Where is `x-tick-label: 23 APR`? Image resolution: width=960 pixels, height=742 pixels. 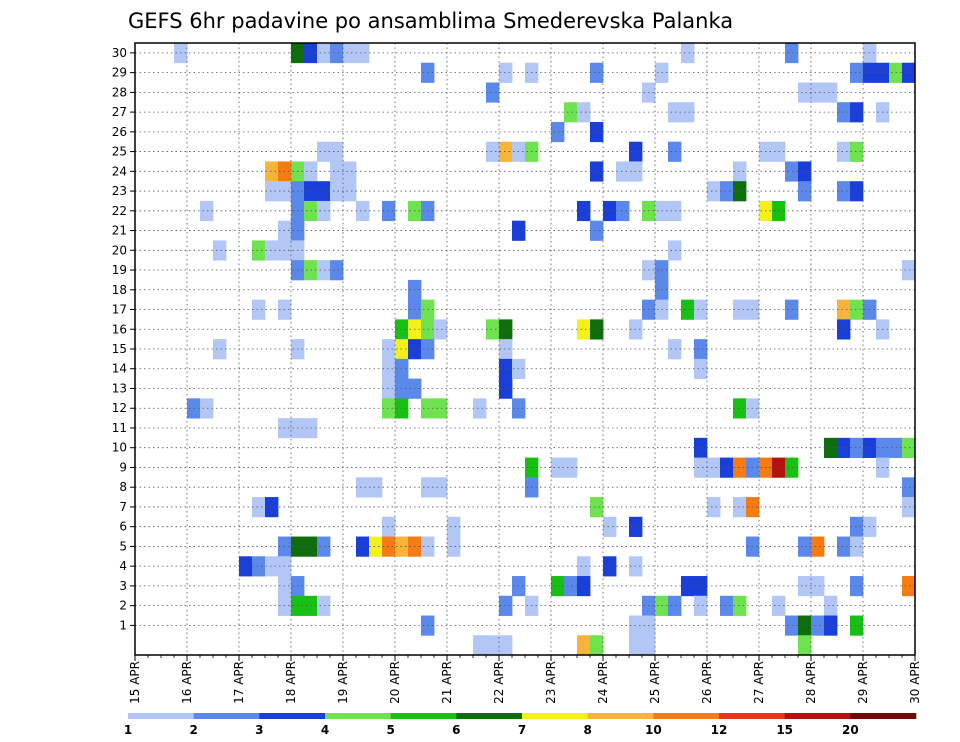
x-tick-label: 23 APR is located at coordinates (551, 682).